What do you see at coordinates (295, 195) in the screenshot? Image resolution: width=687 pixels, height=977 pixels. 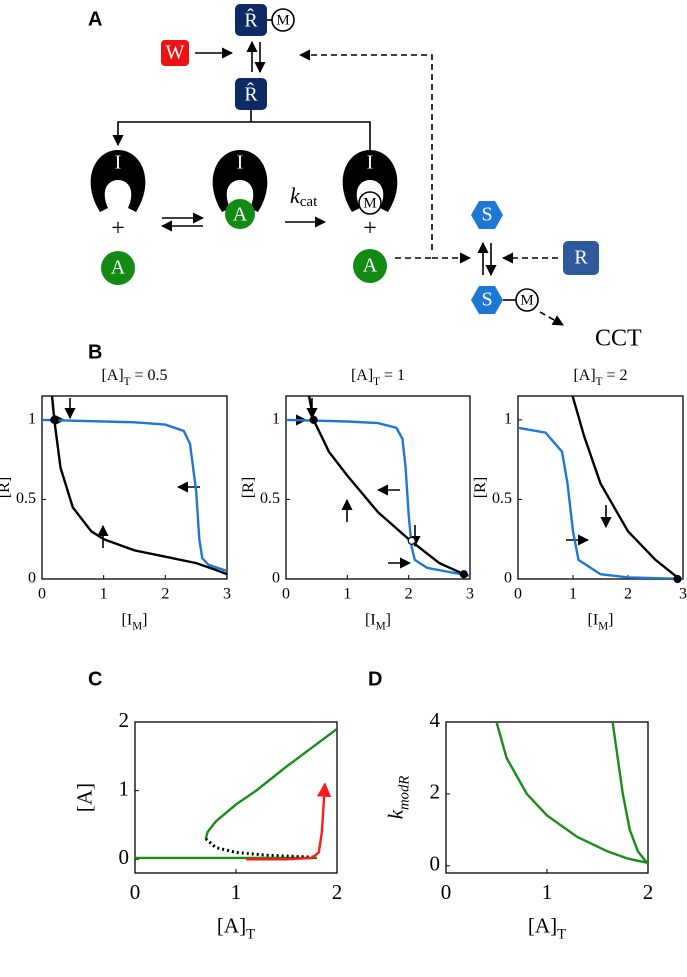 I see `k: k` at bounding box center [295, 195].